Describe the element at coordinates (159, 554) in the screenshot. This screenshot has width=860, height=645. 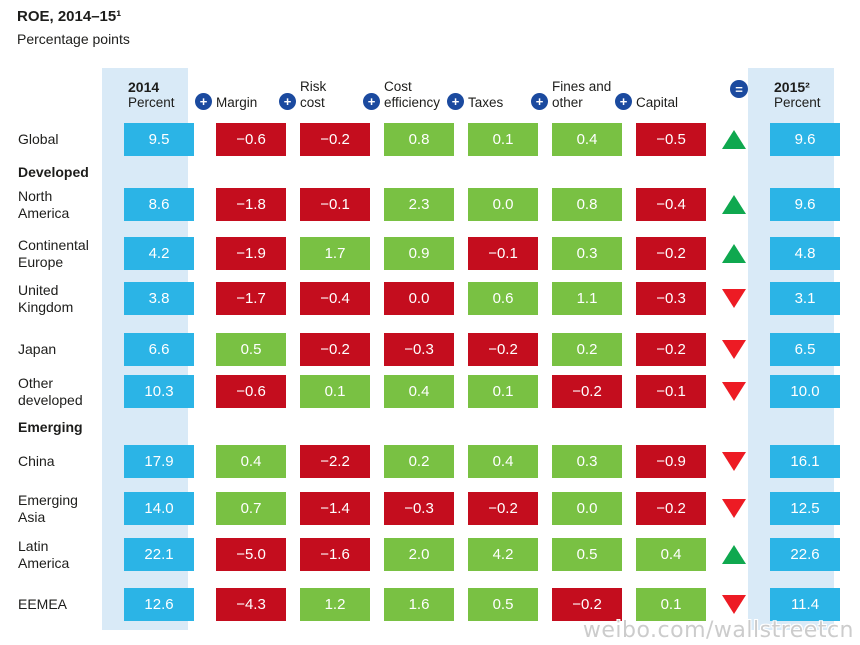
I see `roe-2014-cell: 22.1` at that location.